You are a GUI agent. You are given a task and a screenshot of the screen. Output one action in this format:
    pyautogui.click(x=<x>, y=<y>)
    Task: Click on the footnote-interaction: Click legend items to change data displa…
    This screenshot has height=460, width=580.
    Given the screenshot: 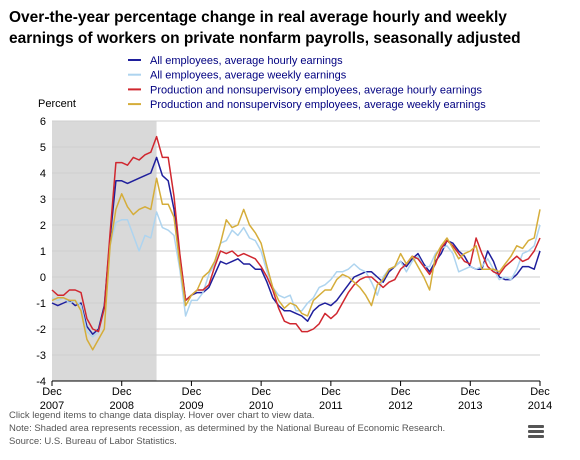 What is the action you would take?
    pyautogui.click(x=162, y=415)
    